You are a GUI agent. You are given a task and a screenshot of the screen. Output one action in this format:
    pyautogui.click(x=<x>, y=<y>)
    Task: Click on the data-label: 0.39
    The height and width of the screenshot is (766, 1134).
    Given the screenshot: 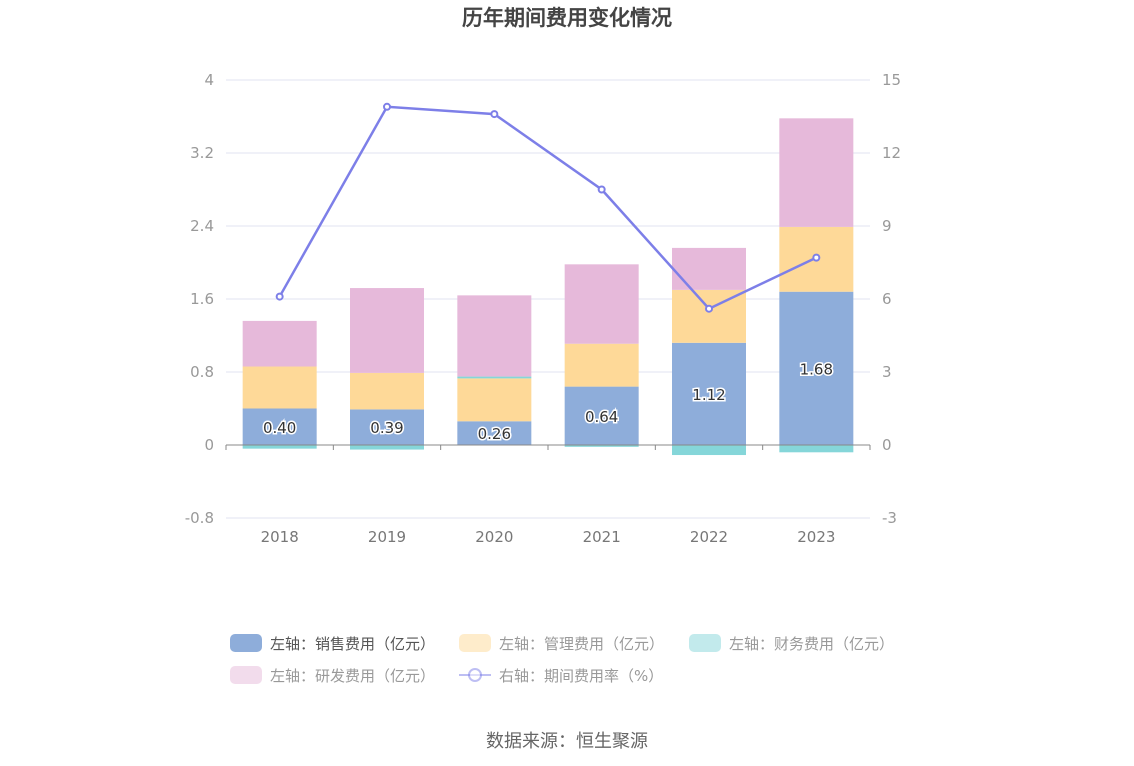 What is the action you would take?
    pyautogui.click(x=386, y=428)
    